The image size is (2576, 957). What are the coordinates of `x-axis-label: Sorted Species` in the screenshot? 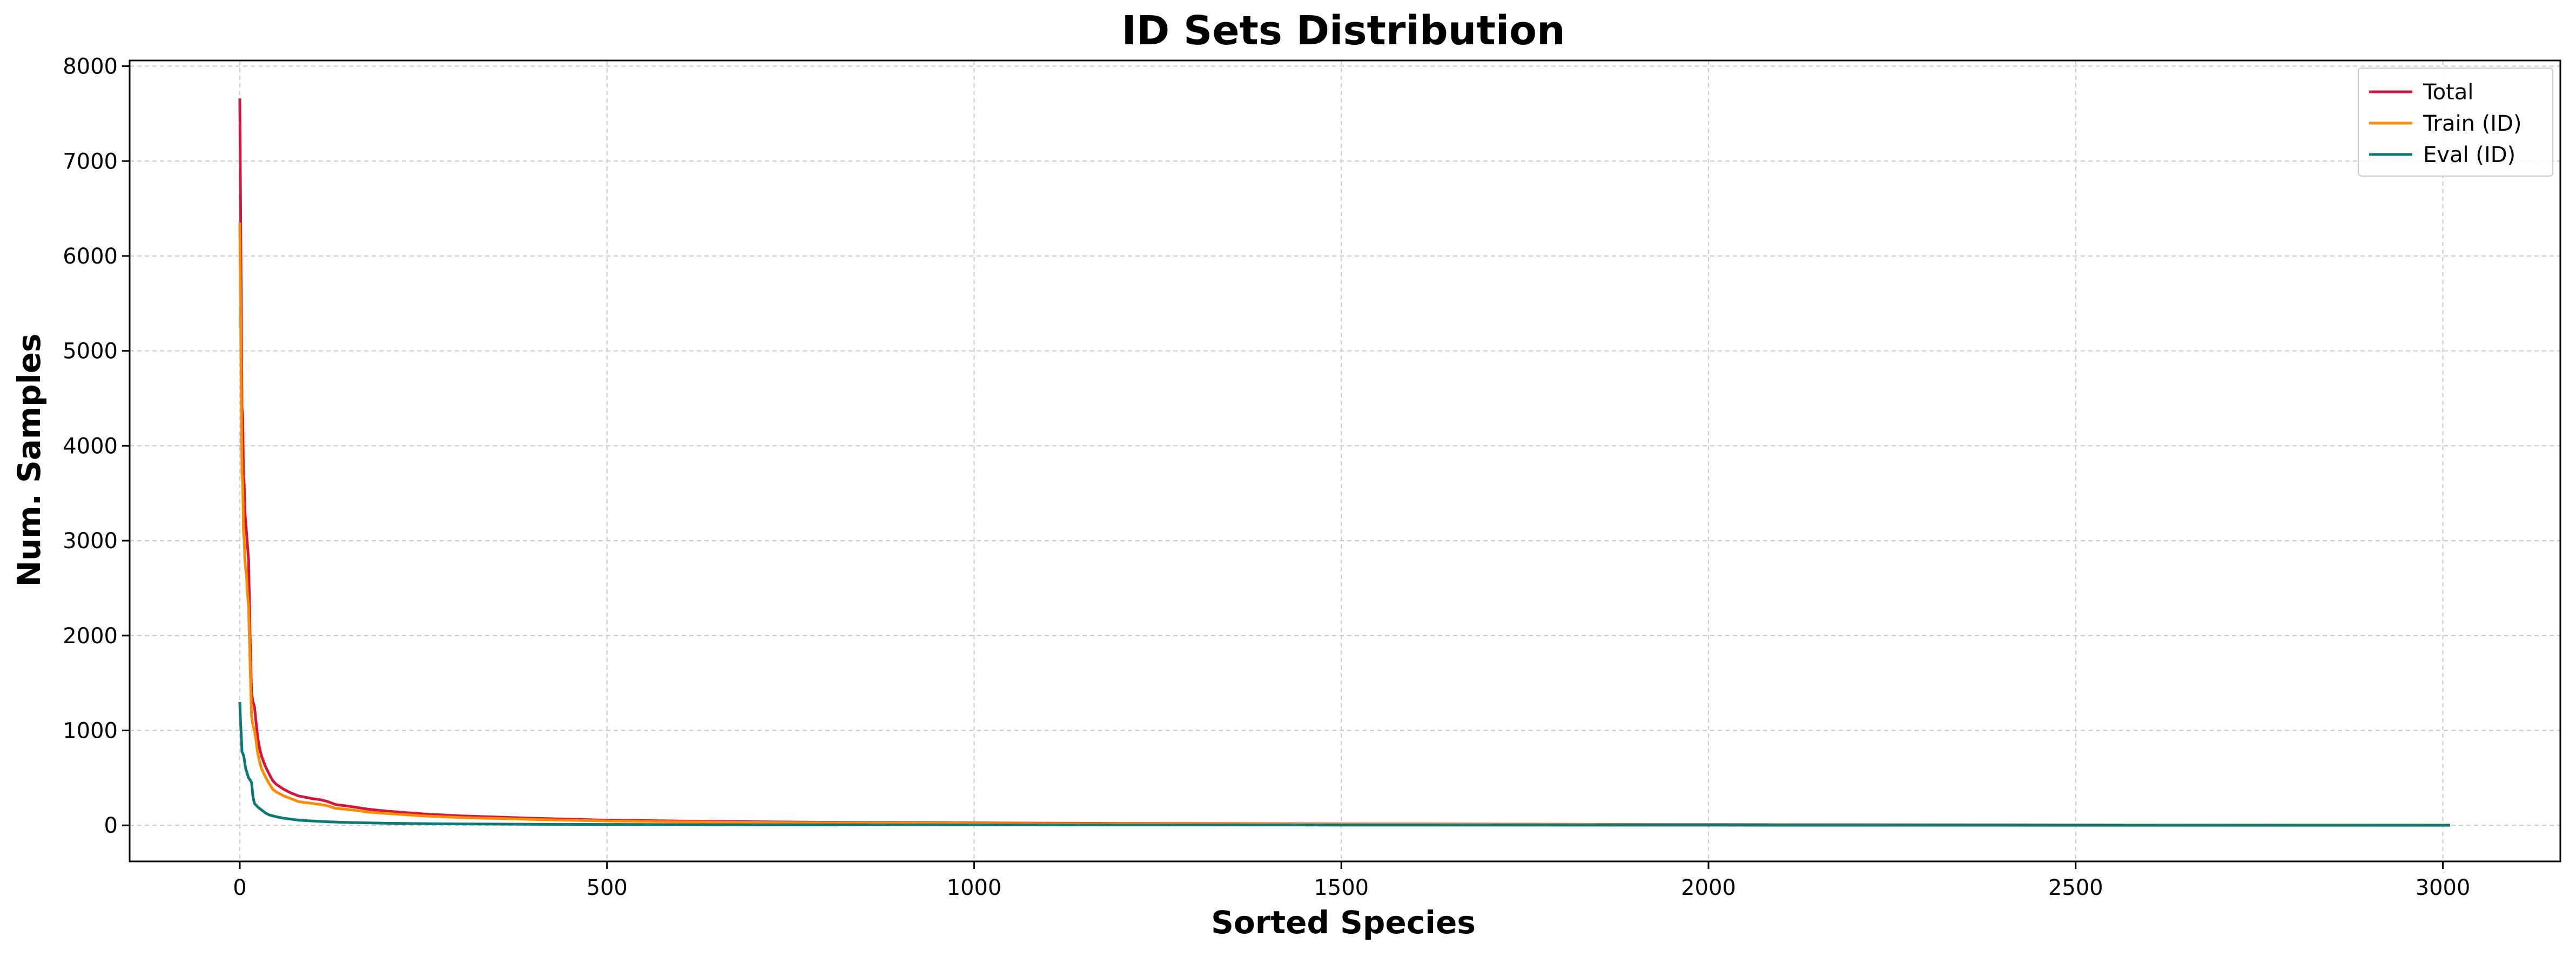 It's located at (1343, 922).